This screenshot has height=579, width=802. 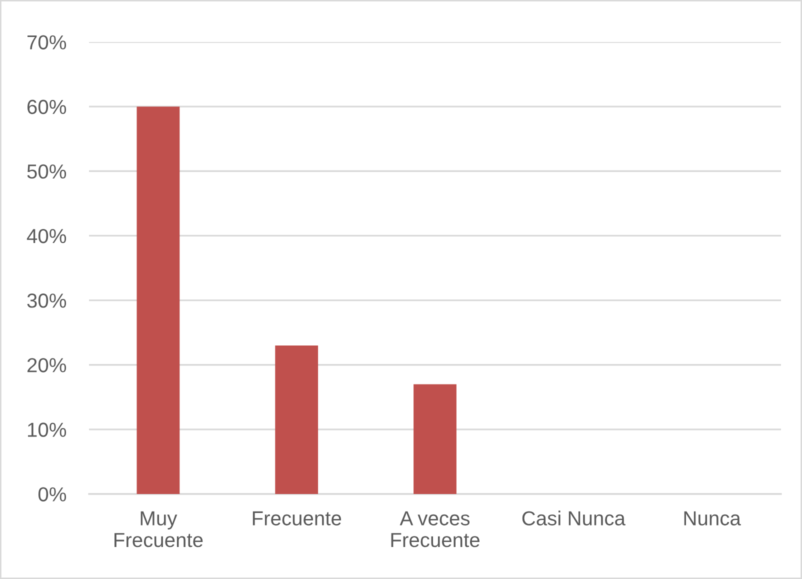 What do you see at coordinates (46, 301) in the screenshot?
I see `y-tick-label: 30%` at bounding box center [46, 301].